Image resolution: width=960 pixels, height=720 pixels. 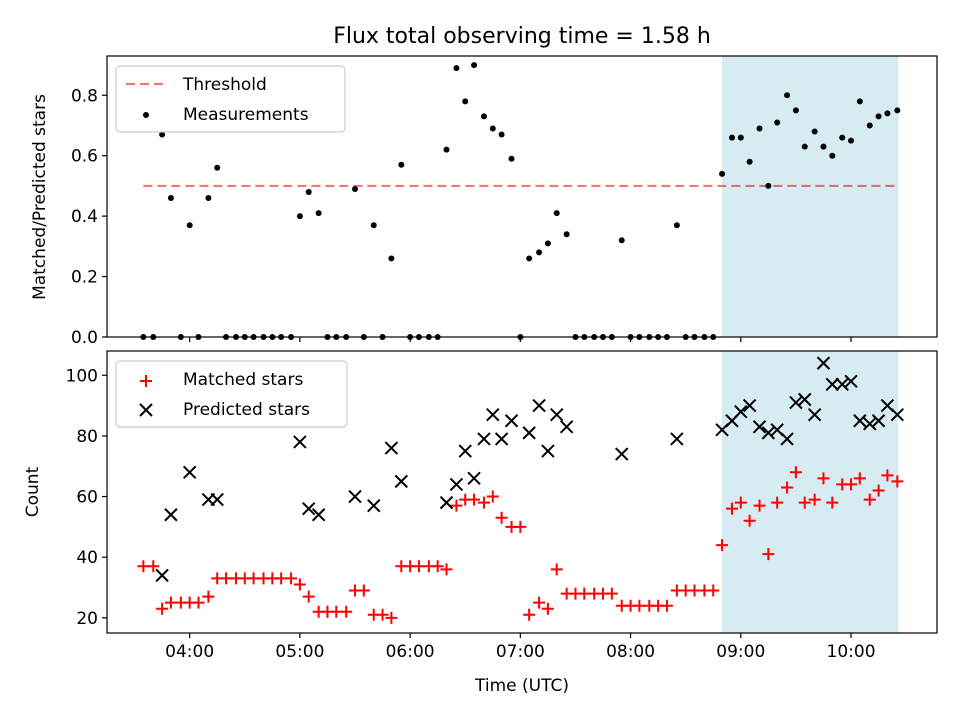 I want to click on bottom-legend-box, so click(x=231, y=394).